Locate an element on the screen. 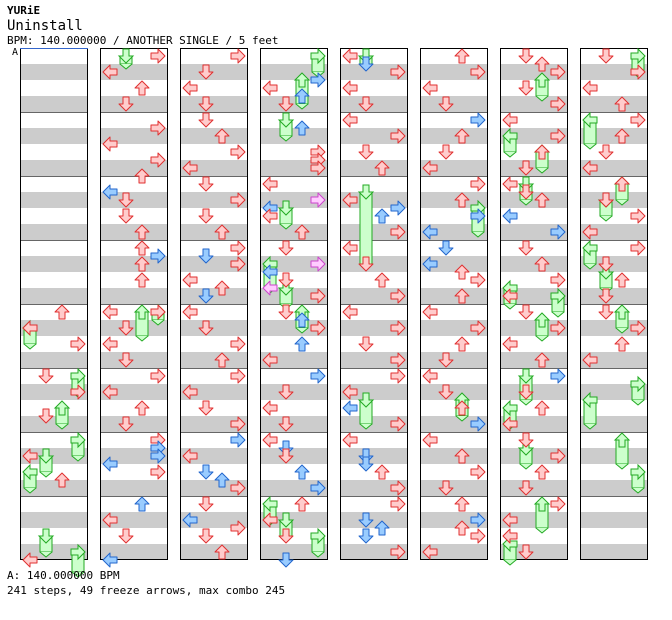 This screenshot has width=672, height=620. bpm-summary: A: 140.000000 BPM is located at coordinates (63, 575).